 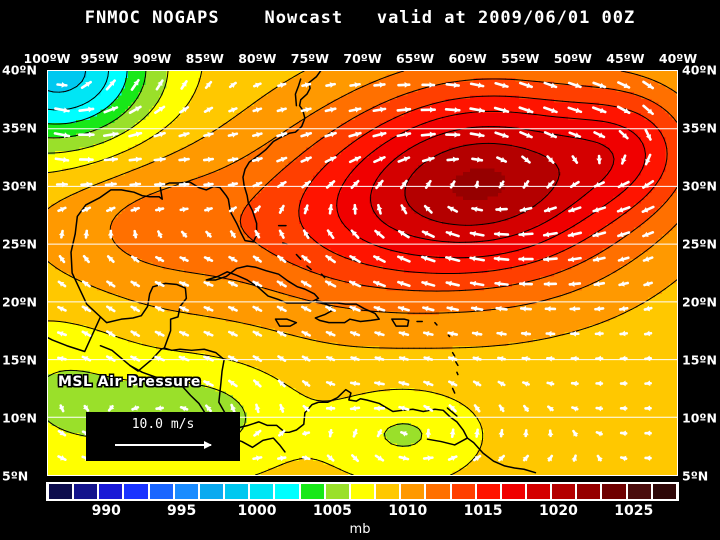 I want to click on pressure-colorbar, so click(x=362, y=491).